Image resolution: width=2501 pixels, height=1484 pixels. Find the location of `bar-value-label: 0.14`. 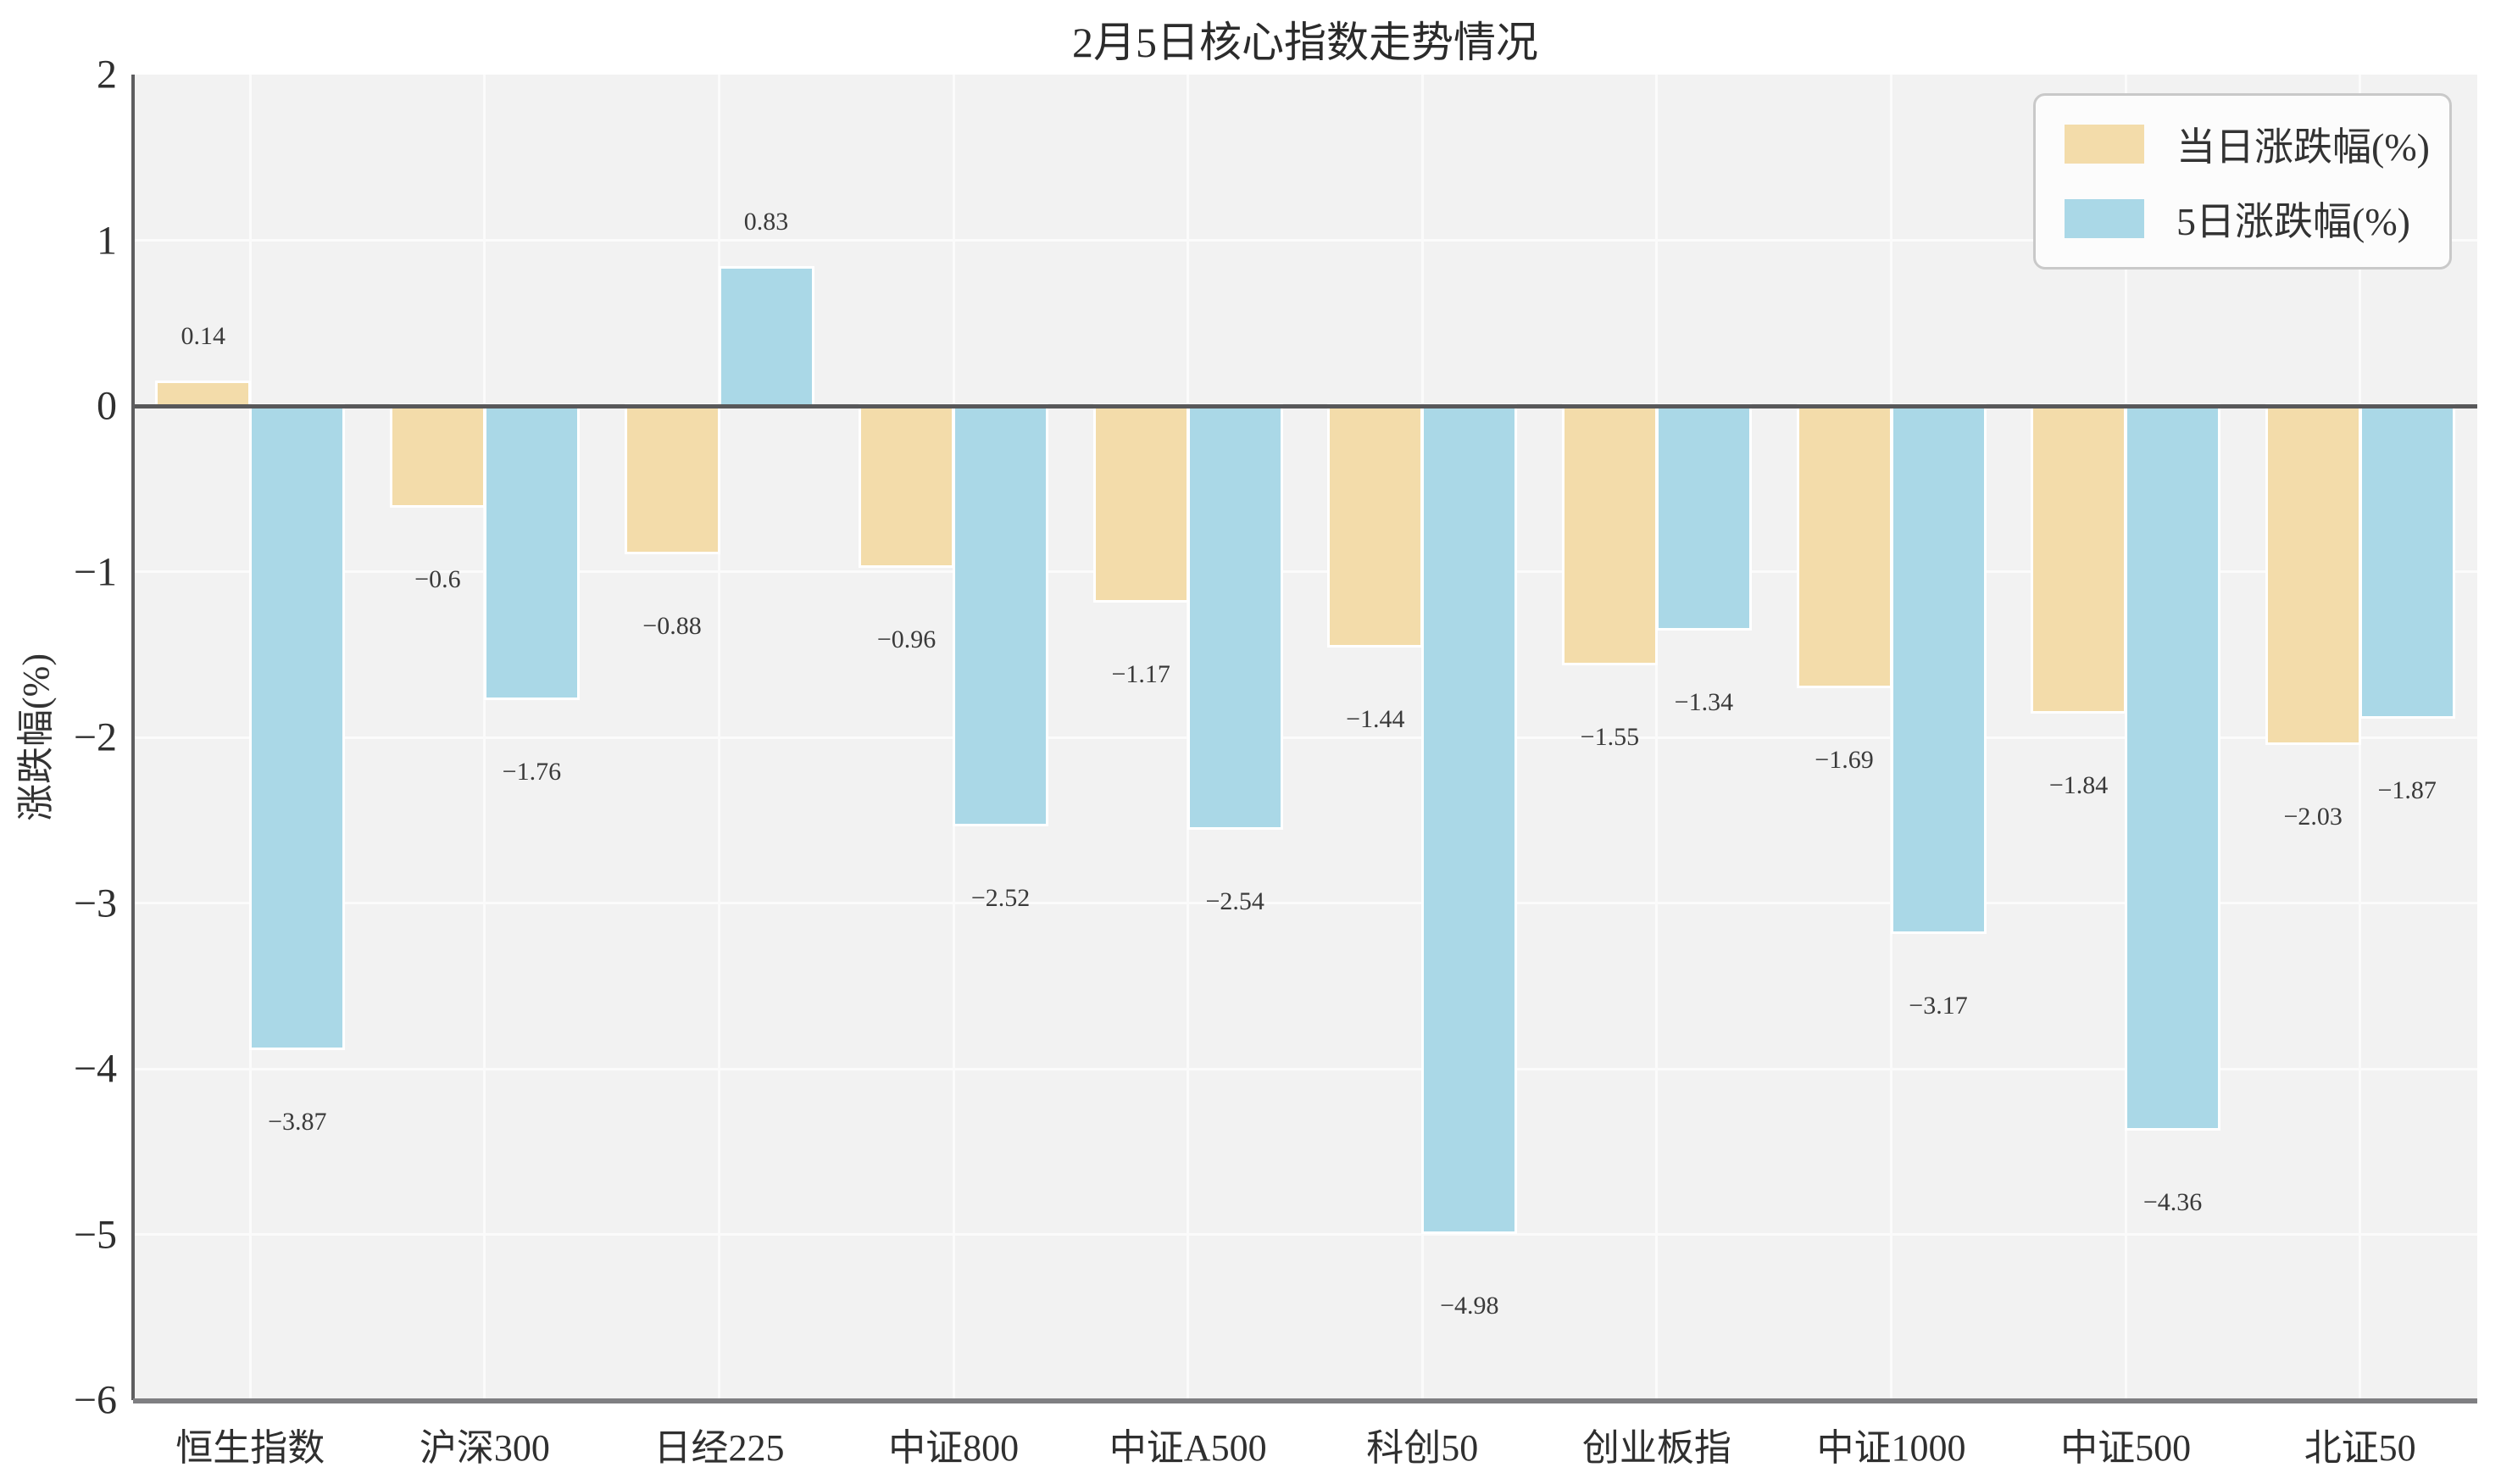

bar-value-label: 0.14 is located at coordinates (203, 336).